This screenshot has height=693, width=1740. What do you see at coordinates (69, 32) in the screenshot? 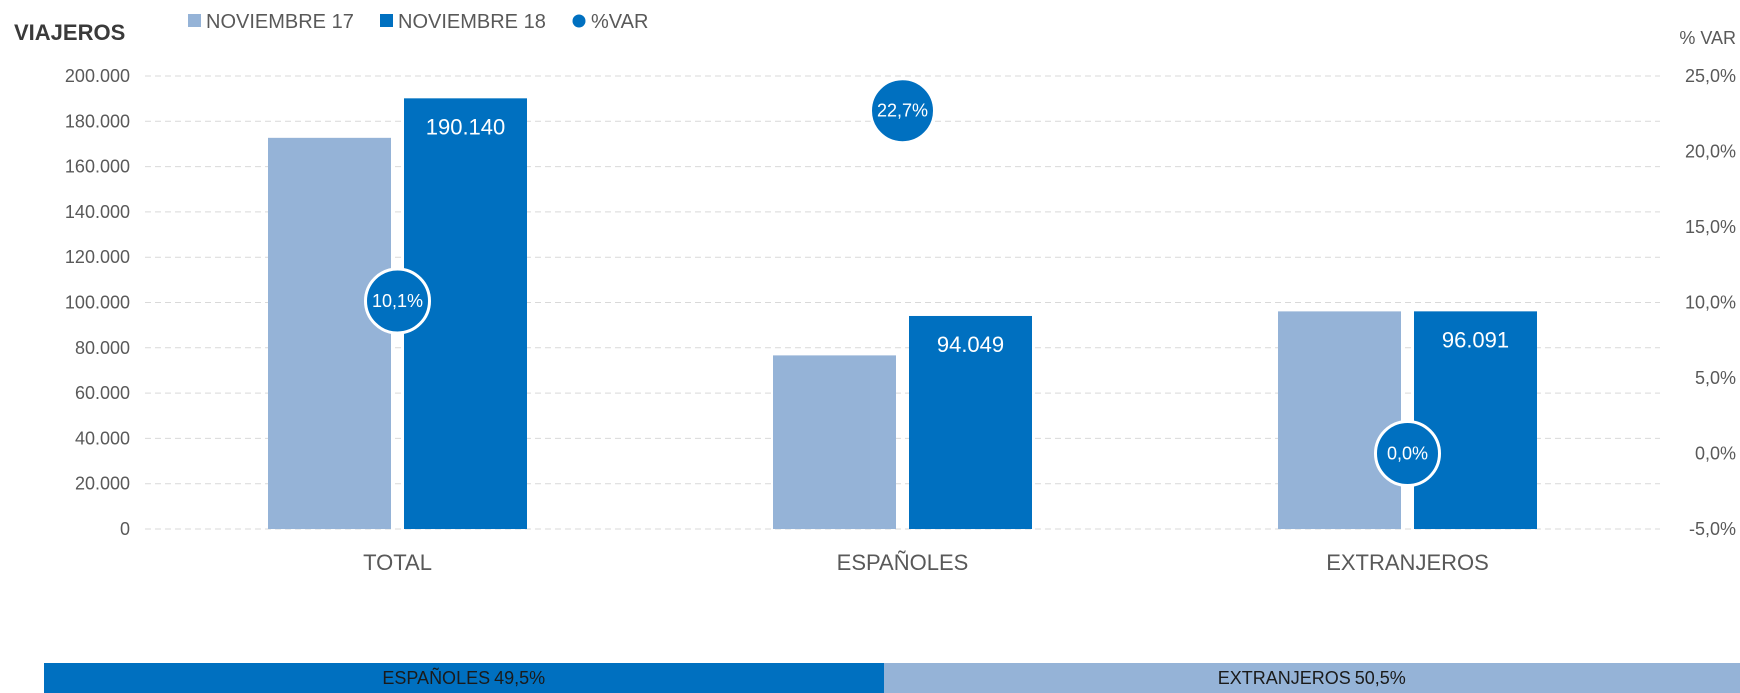
I see `y-axis-title: VIAJEROS` at bounding box center [69, 32].